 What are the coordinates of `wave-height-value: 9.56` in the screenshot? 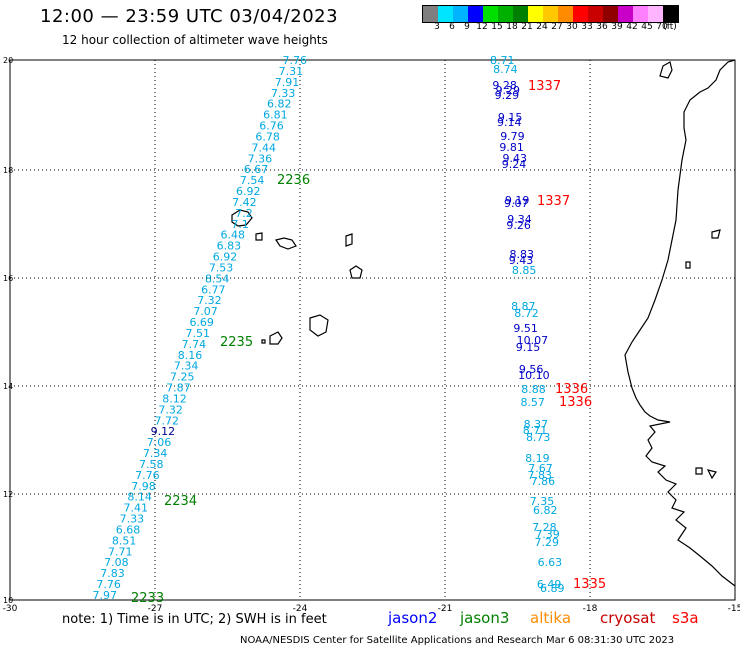 It's located at (531, 369).